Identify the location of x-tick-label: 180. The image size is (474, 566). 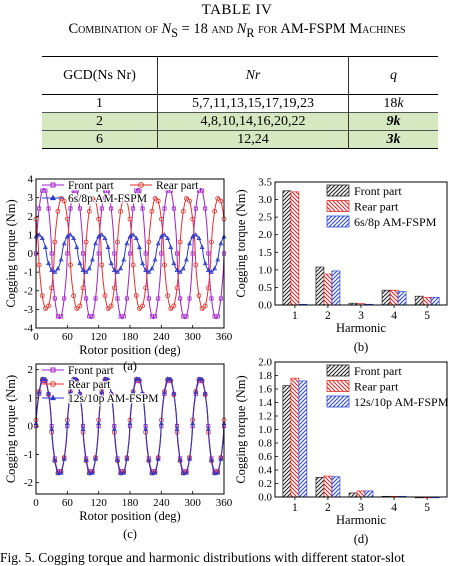
(130, 503).